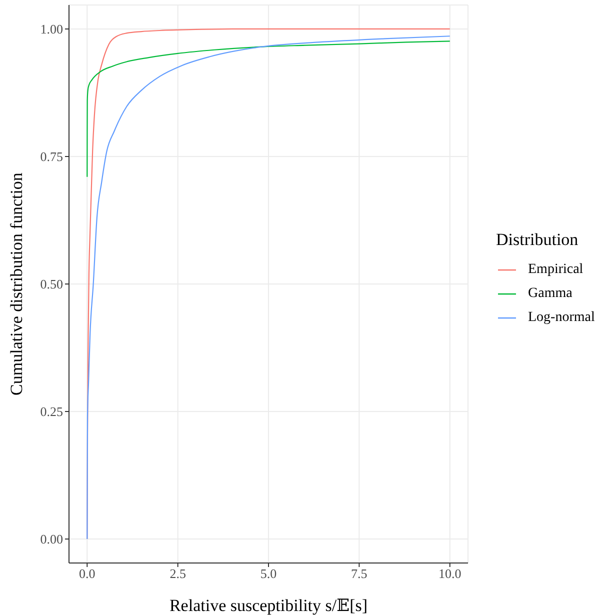  What do you see at coordinates (51, 539) in the screenshot?
I see `y-tick-label: 0.00` at bounding box center [51, 539].